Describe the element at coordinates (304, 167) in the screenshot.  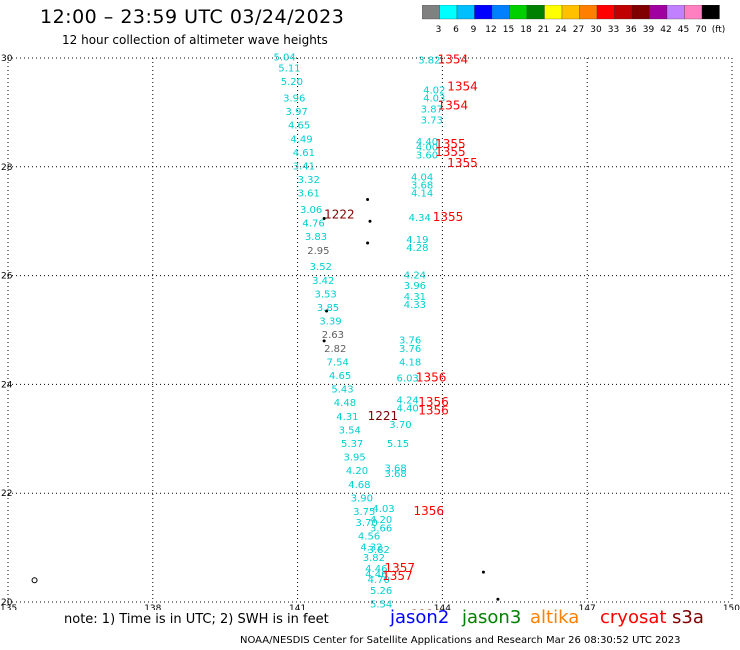
I see `swh-value: 3.41` at that location.